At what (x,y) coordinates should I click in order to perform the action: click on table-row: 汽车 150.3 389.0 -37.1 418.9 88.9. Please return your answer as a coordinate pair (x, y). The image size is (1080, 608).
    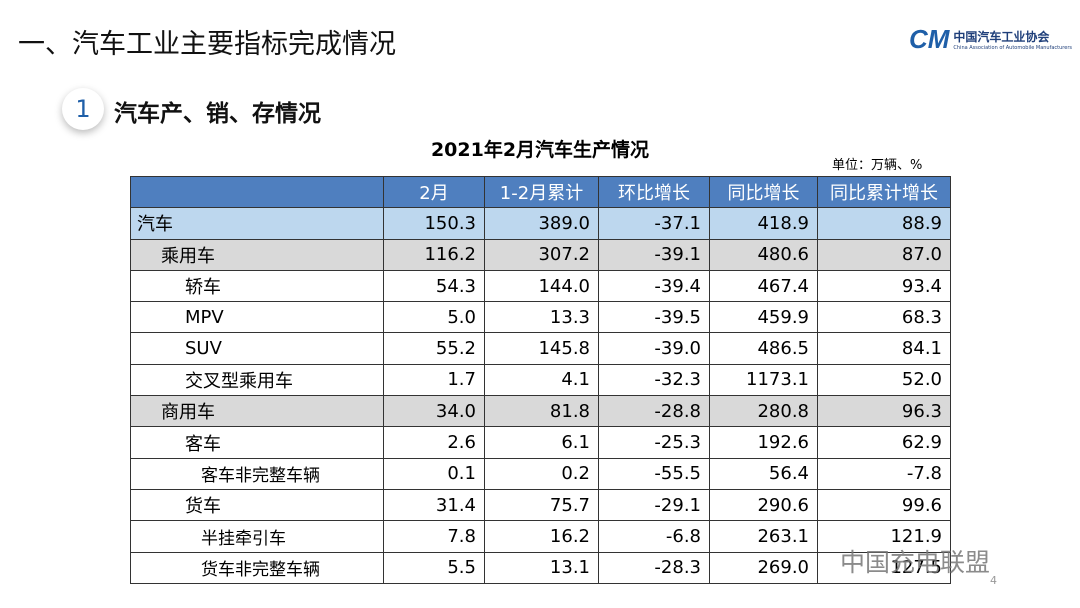
    Looking at the image, I should click on (540, 223).